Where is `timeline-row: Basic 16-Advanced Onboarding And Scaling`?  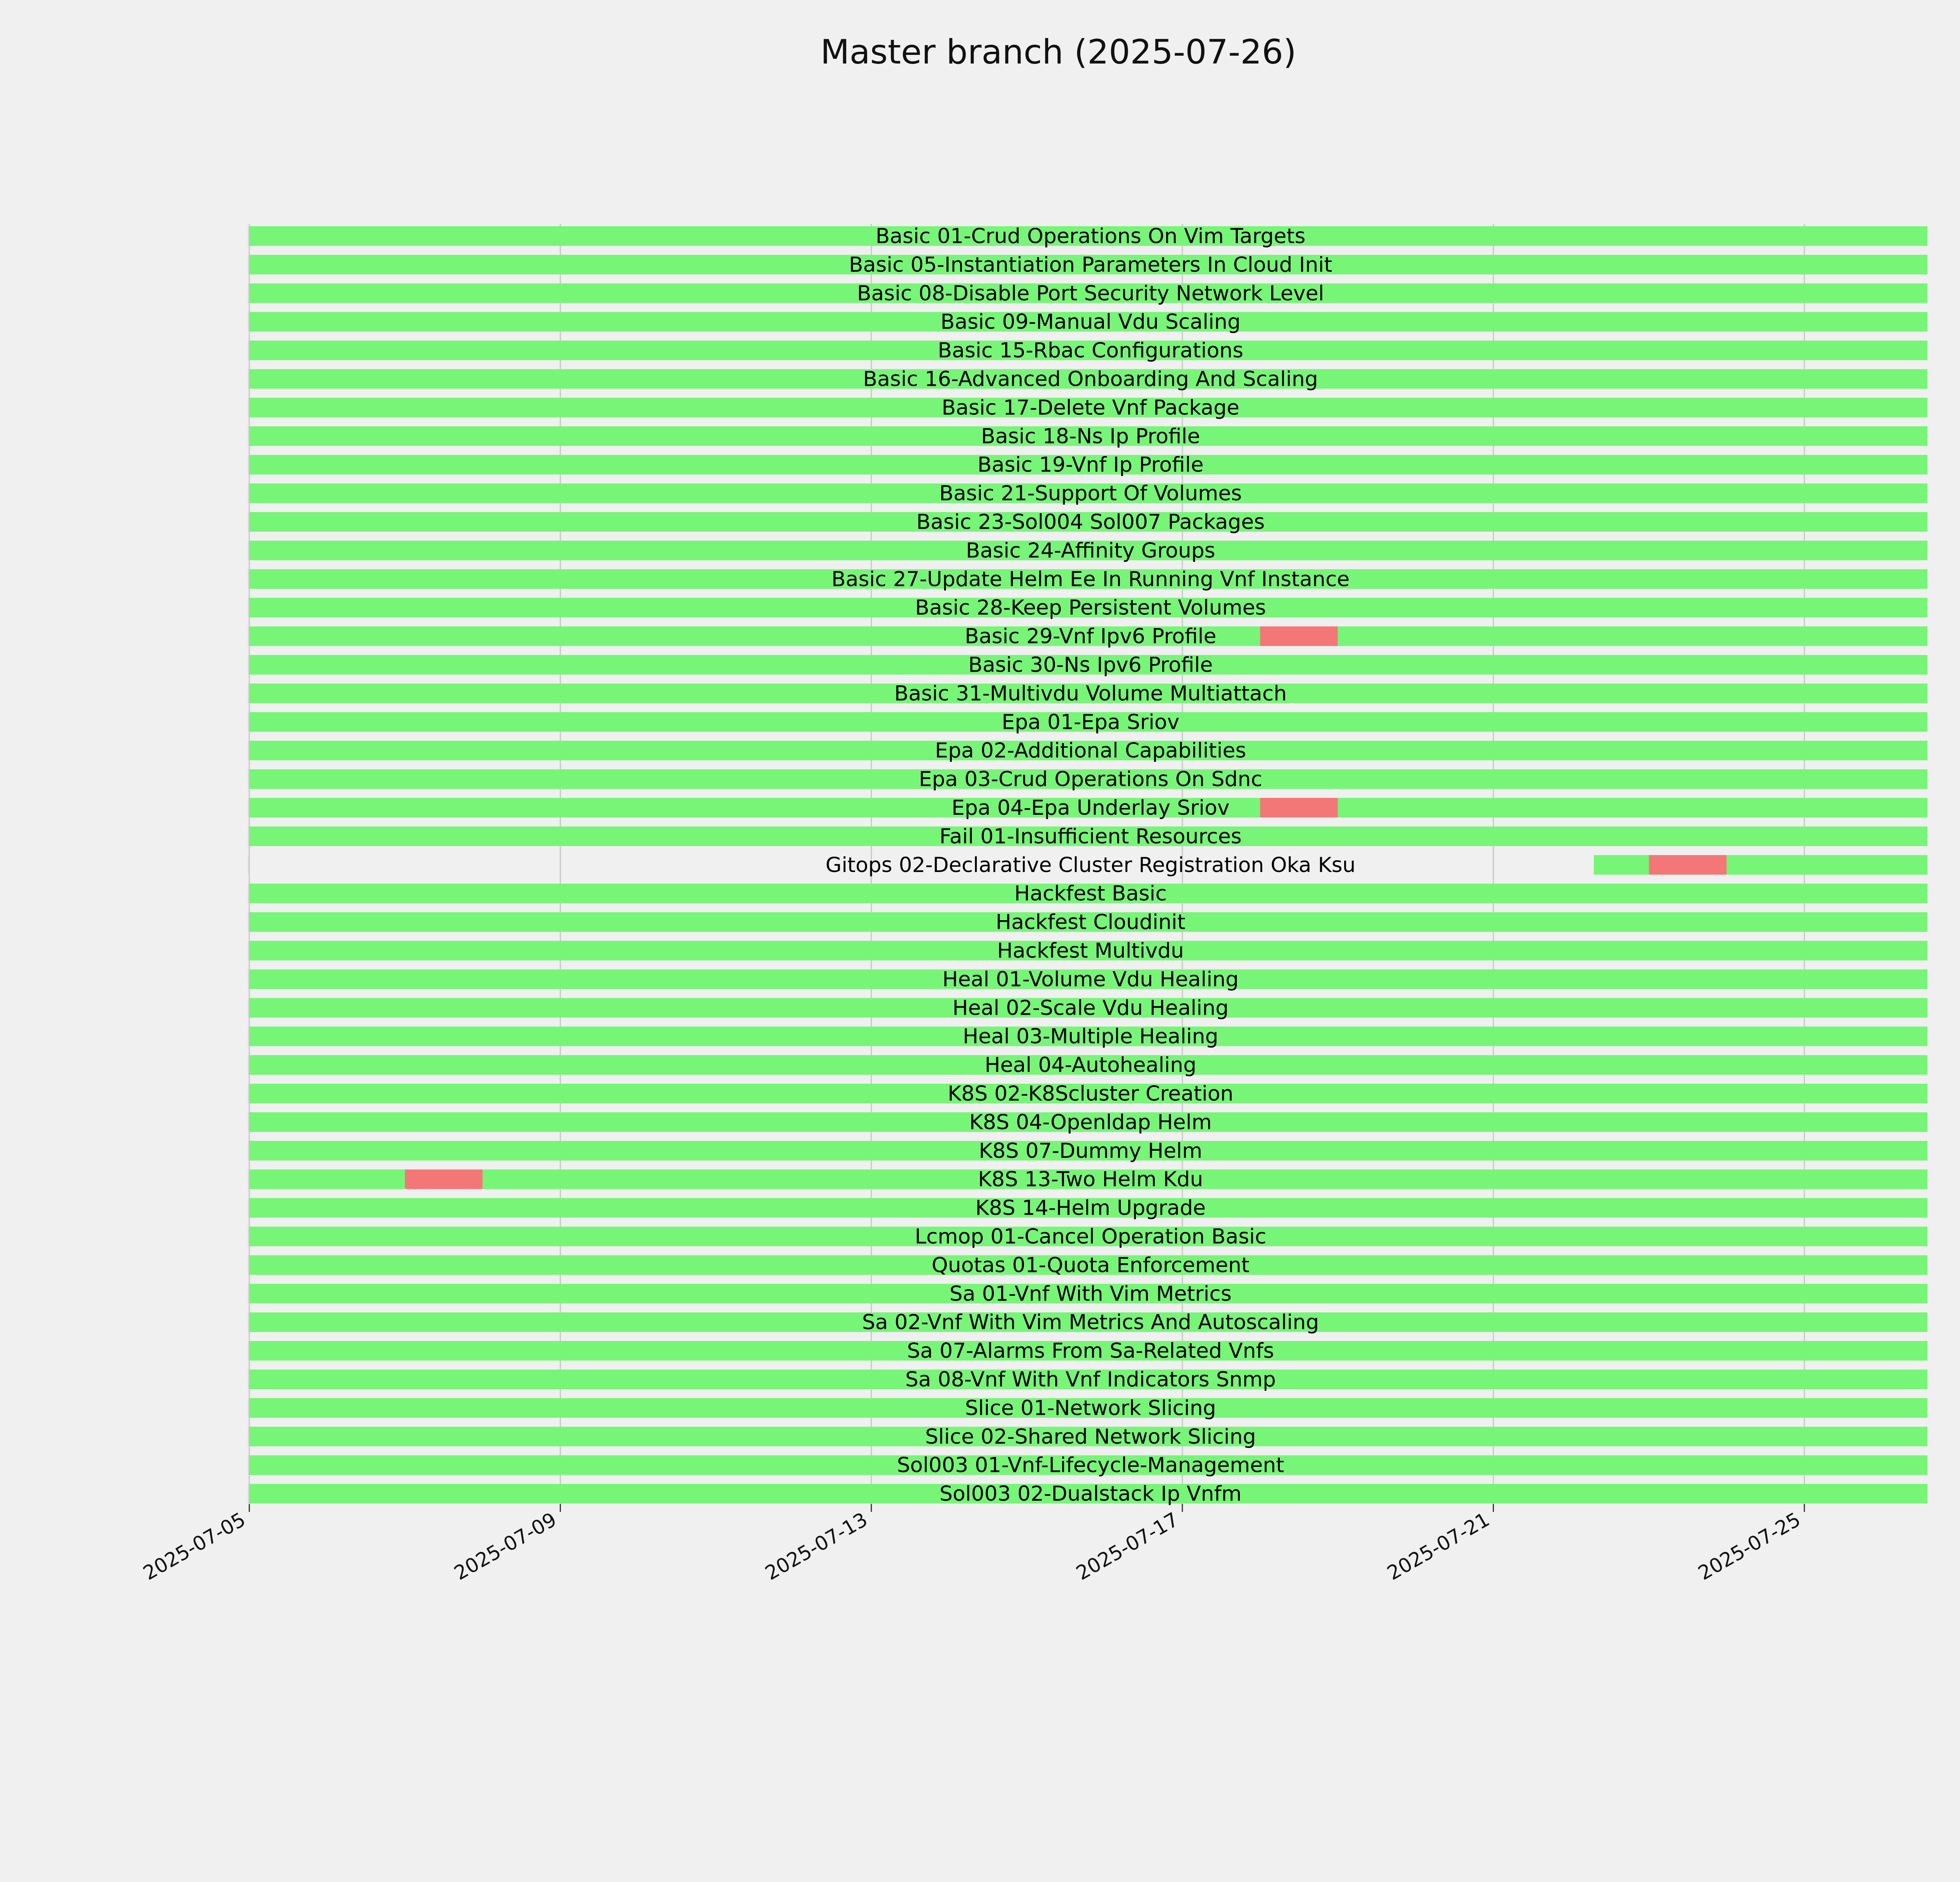
timeline-row: Basic 16-Advanced Onboarding And Scaling is located at coordinates (1087, 379).